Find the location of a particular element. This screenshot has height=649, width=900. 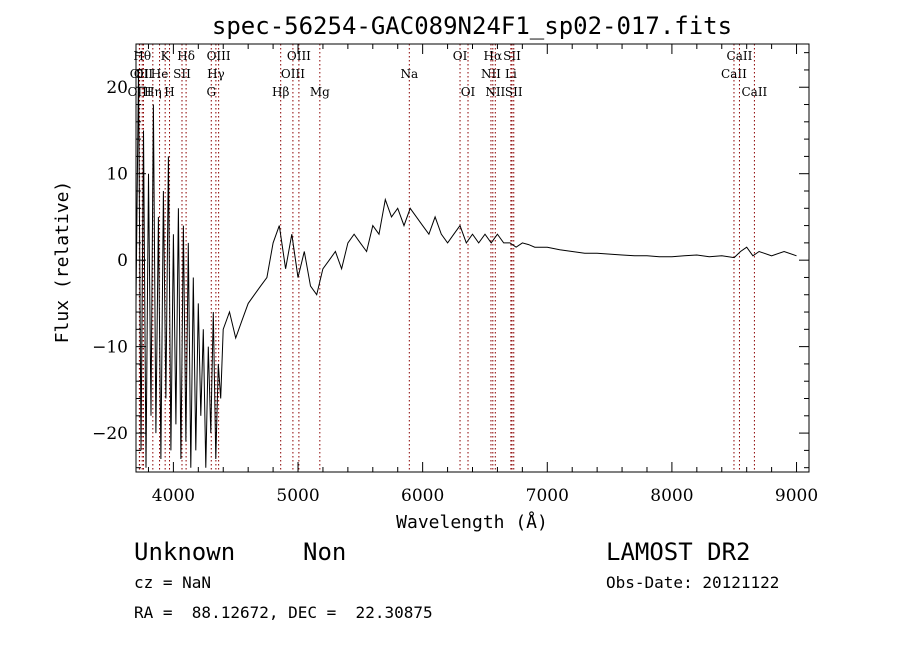

observation-date: Obs-Date: 20121122 is located at coordinates (693, 582).